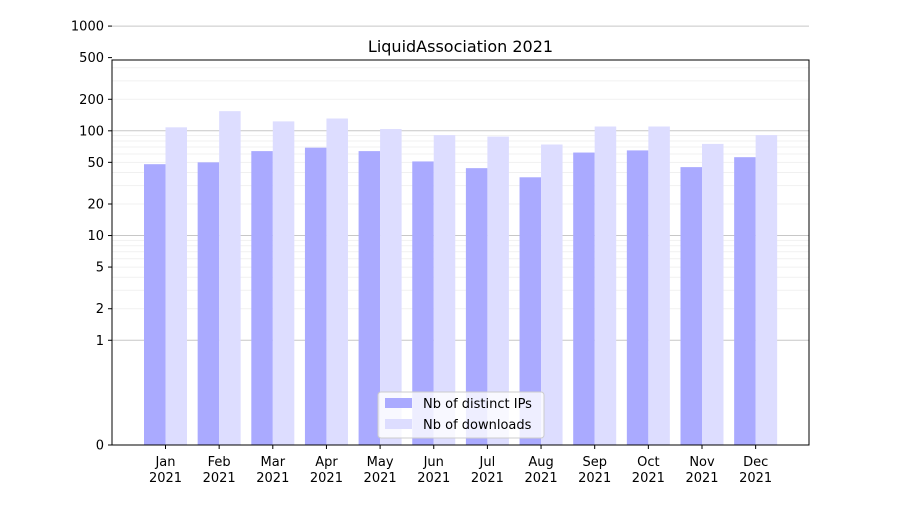  I want to click on x-tick-label-month: Sep, so click(594, 462).